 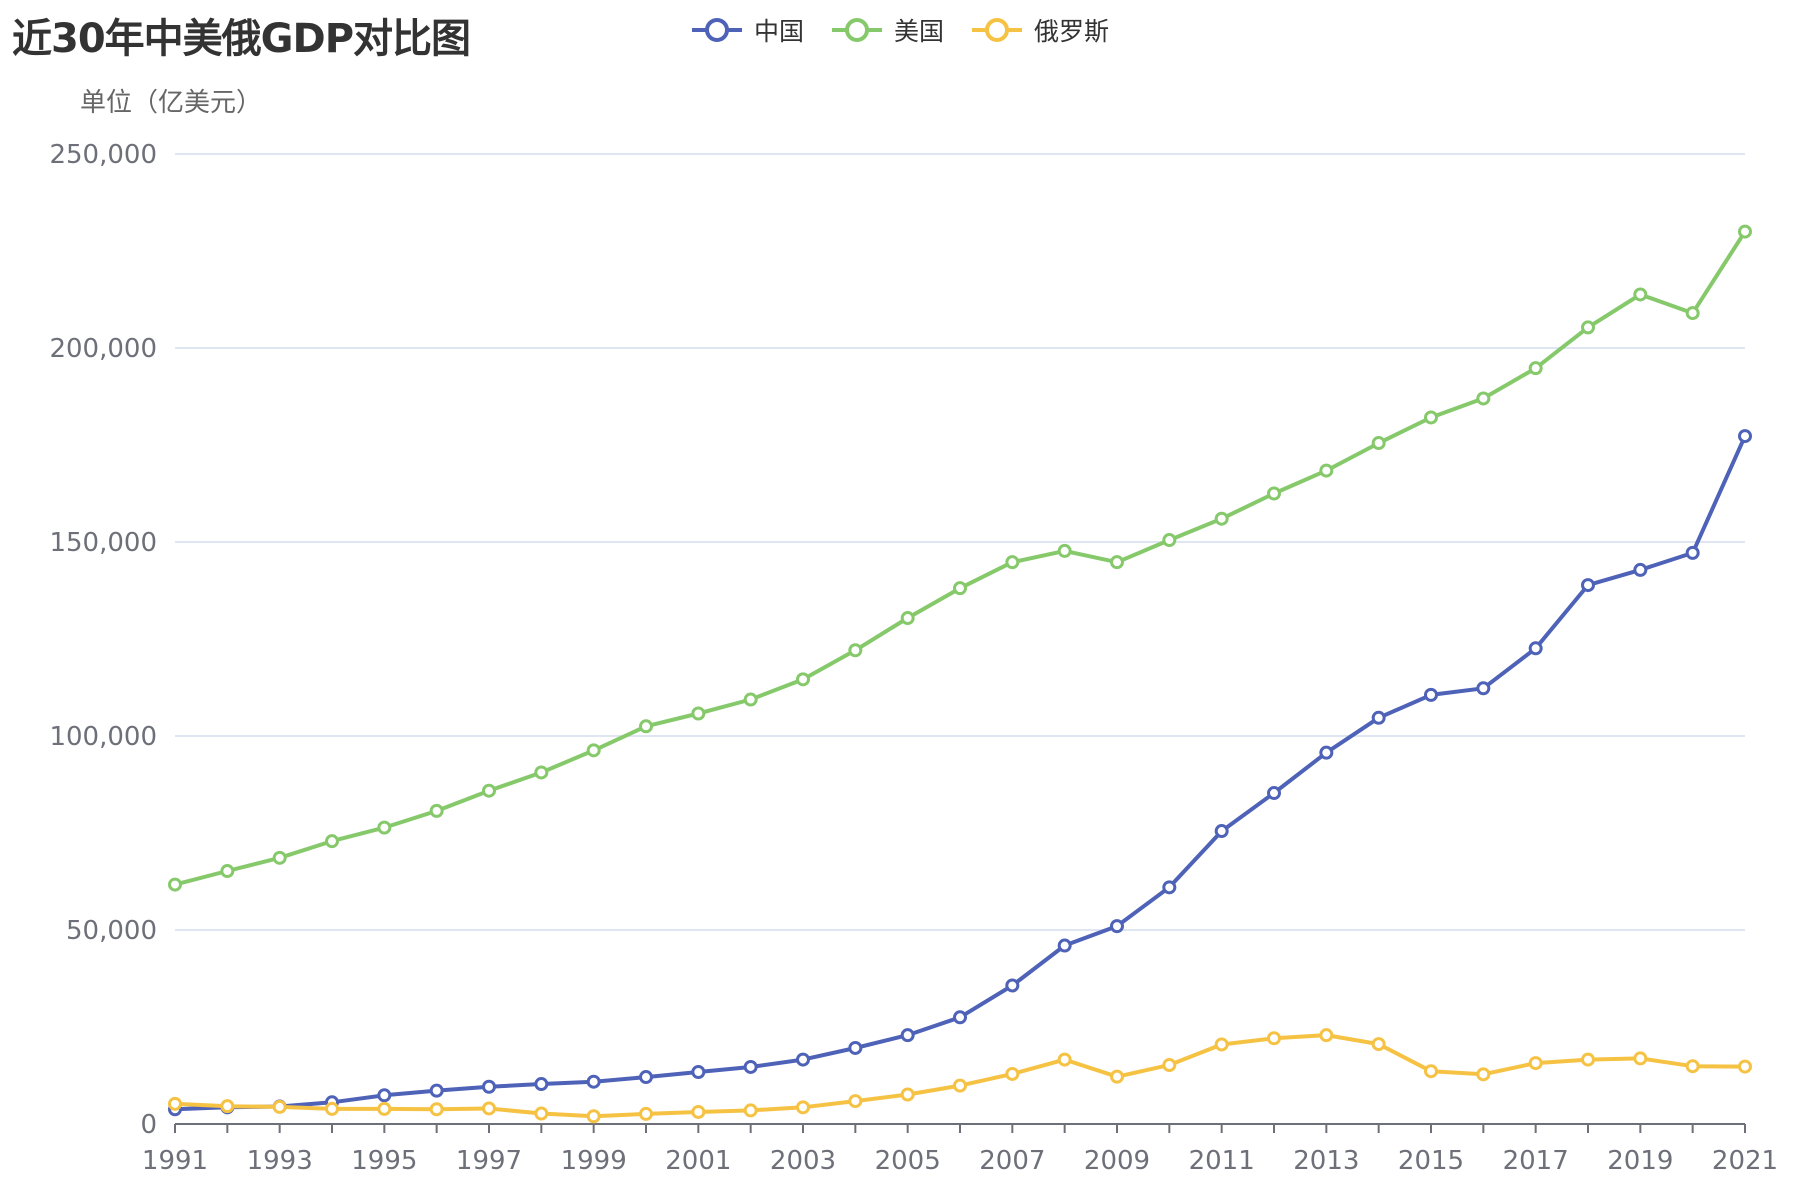 What do you see at coordinates (747, 30) in the screenshot?
I see `legend-item: 中国` at bounding box center [747, 30].